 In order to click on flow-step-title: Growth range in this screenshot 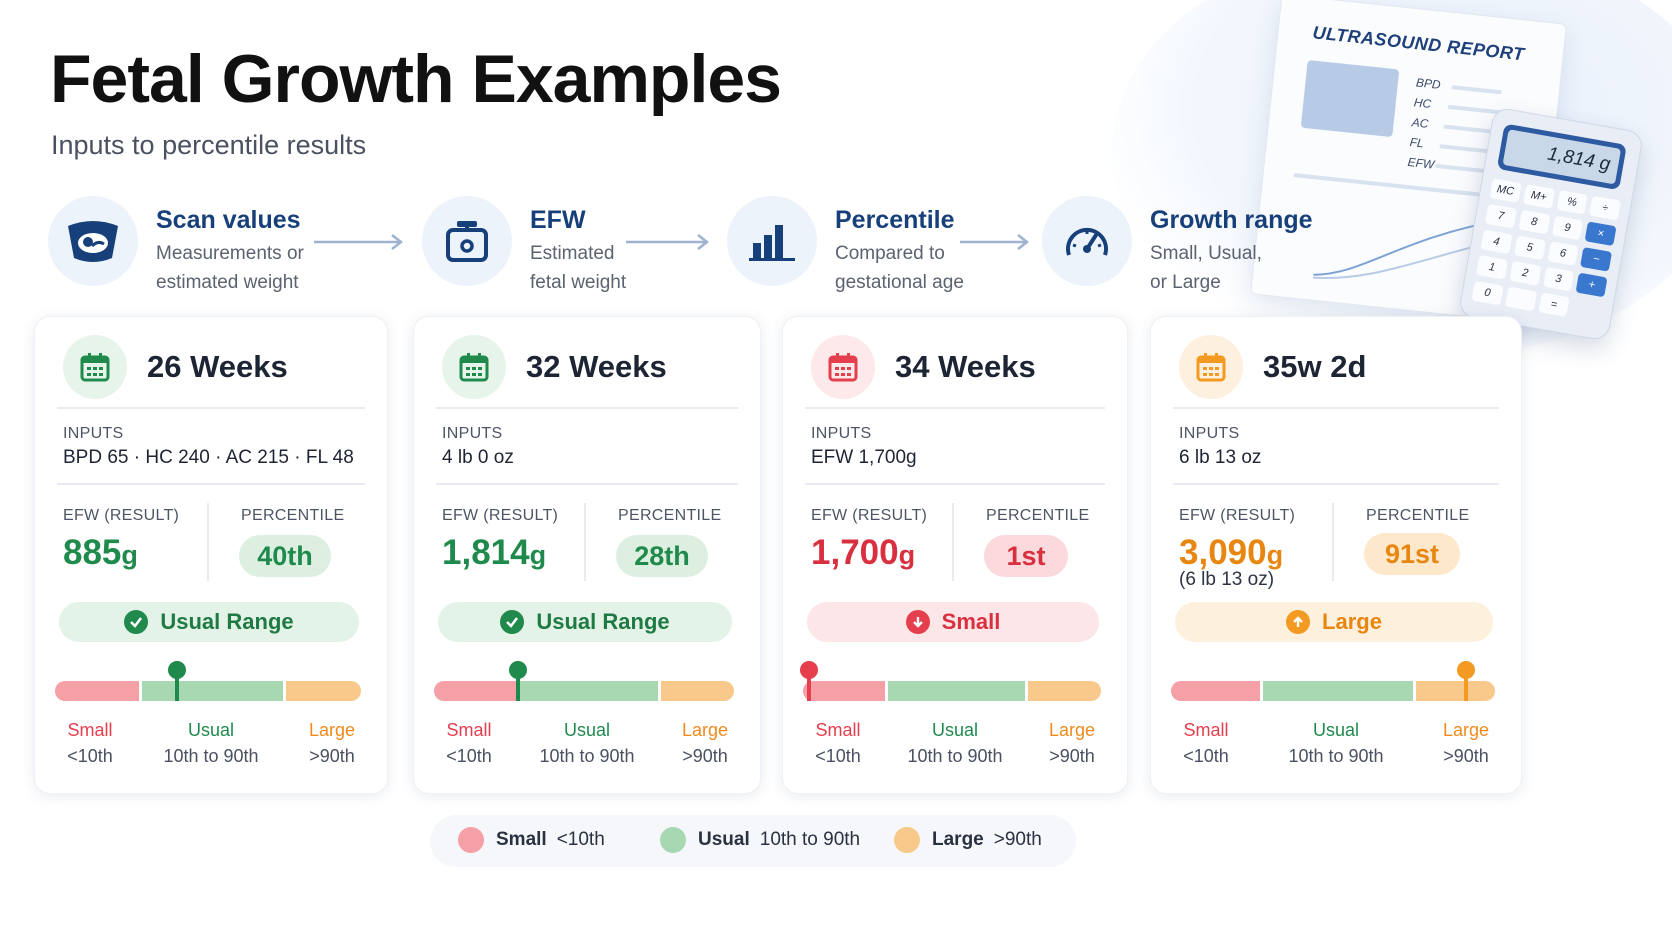, I will do `click(1231, 220)`.